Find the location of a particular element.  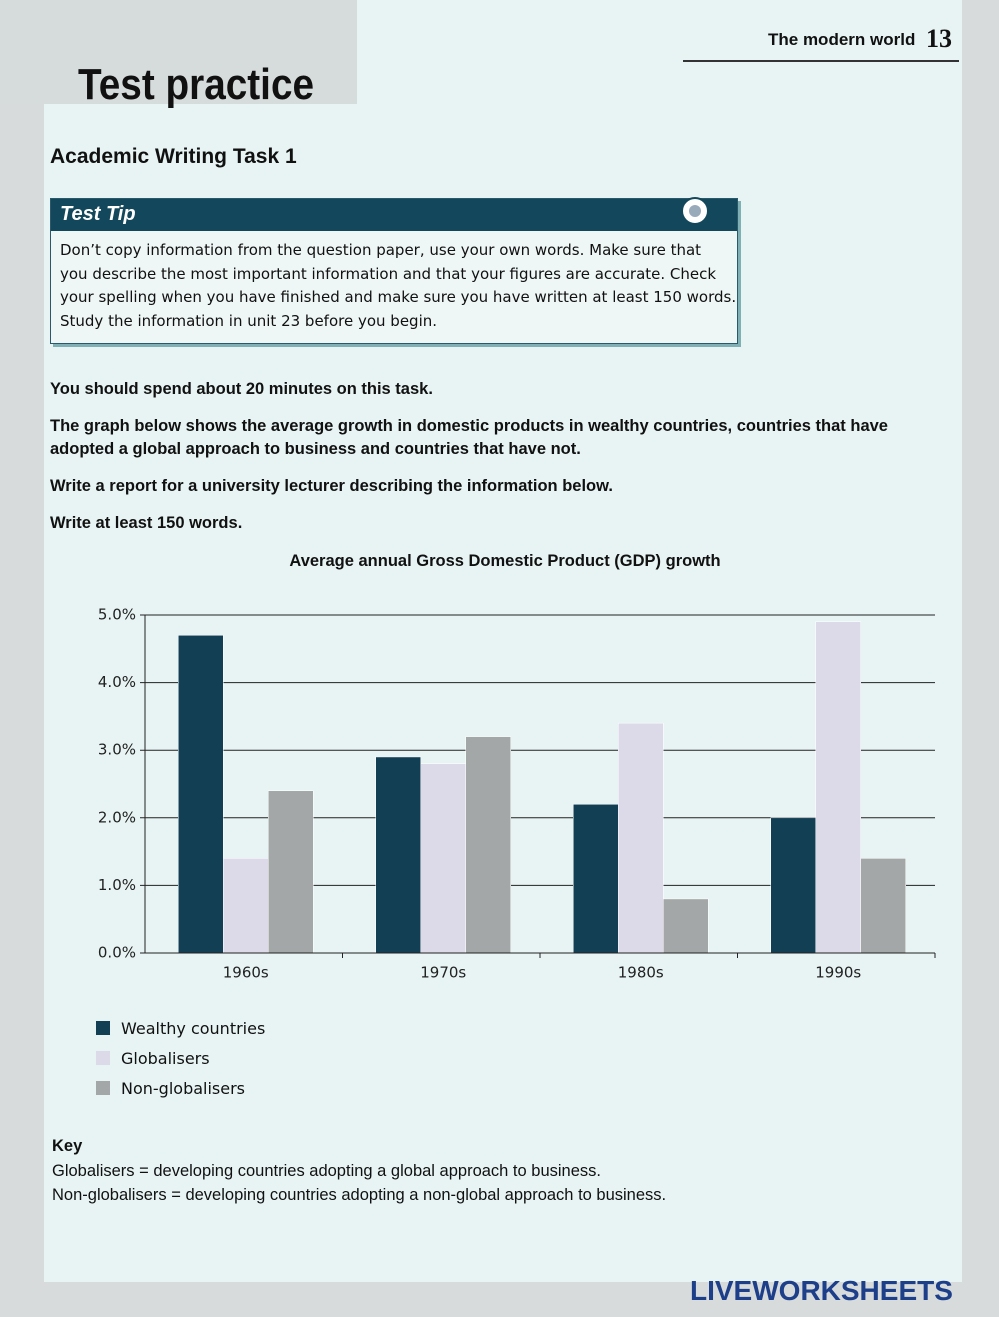

page-number: 13 is located at coordinates (939, 38).